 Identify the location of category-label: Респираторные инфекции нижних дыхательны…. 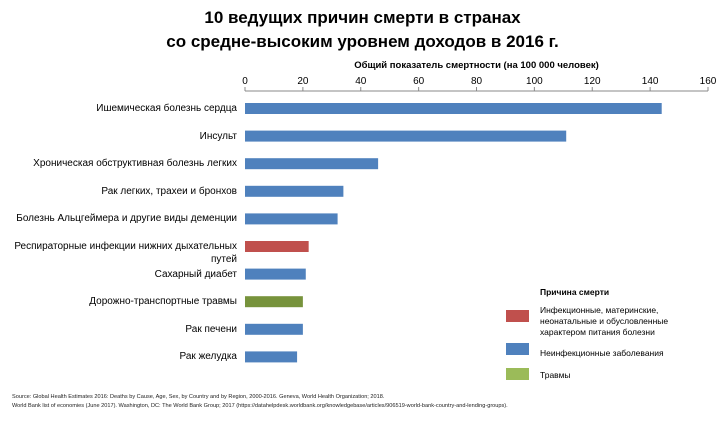
(125, 252).